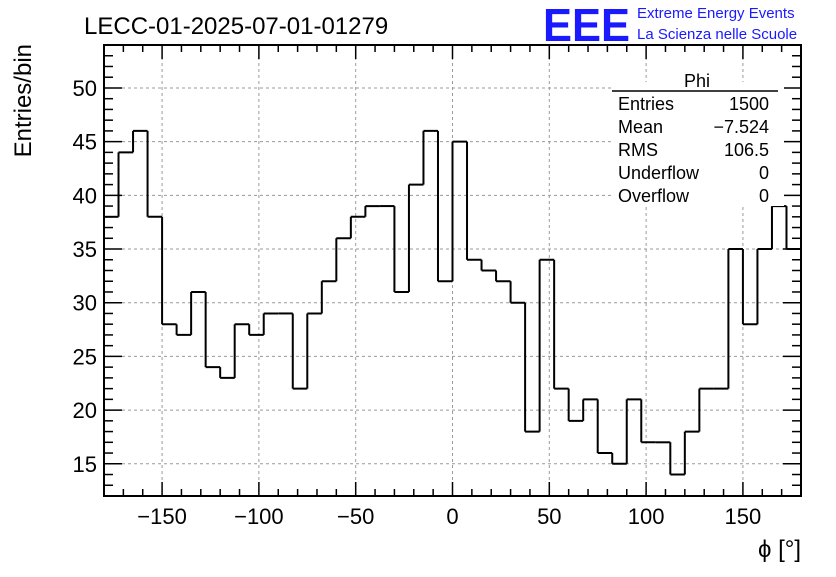  Describe the element at coordinates (85, 410) in the screenshot. I see `y-tick-label: 20` at that location.